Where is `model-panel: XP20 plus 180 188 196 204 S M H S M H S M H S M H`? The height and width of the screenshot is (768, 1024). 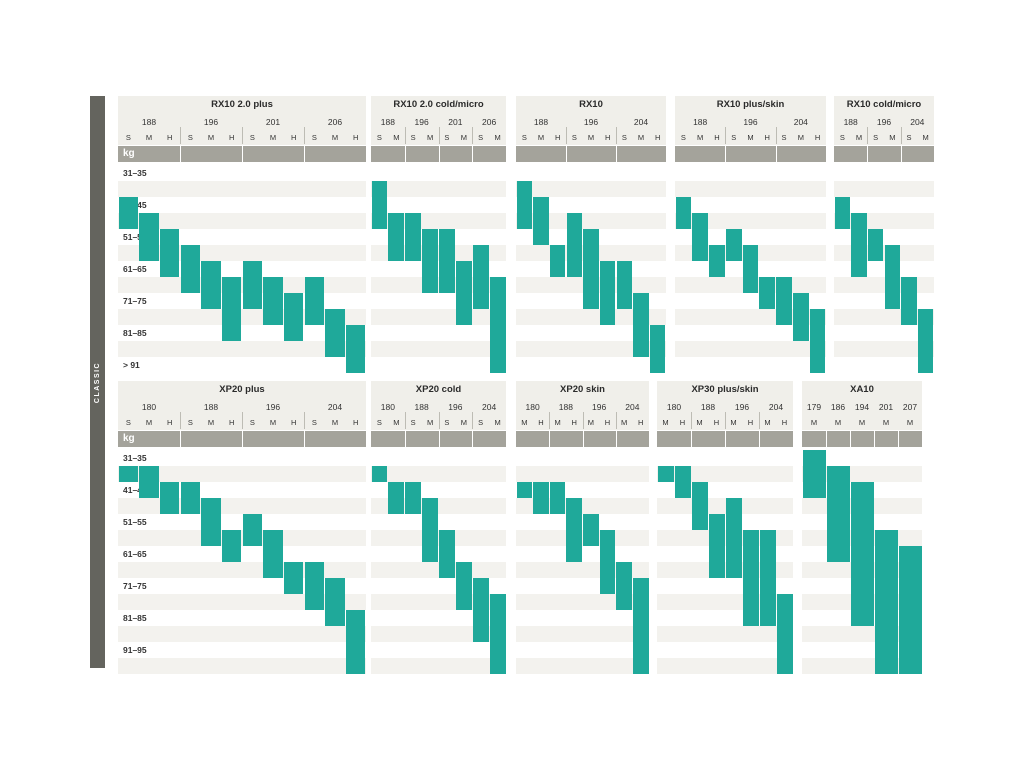
model-panel: XP20 plus 180 188 196 204 S M H S M H S M H S M H is located at coordinates (242, 527).